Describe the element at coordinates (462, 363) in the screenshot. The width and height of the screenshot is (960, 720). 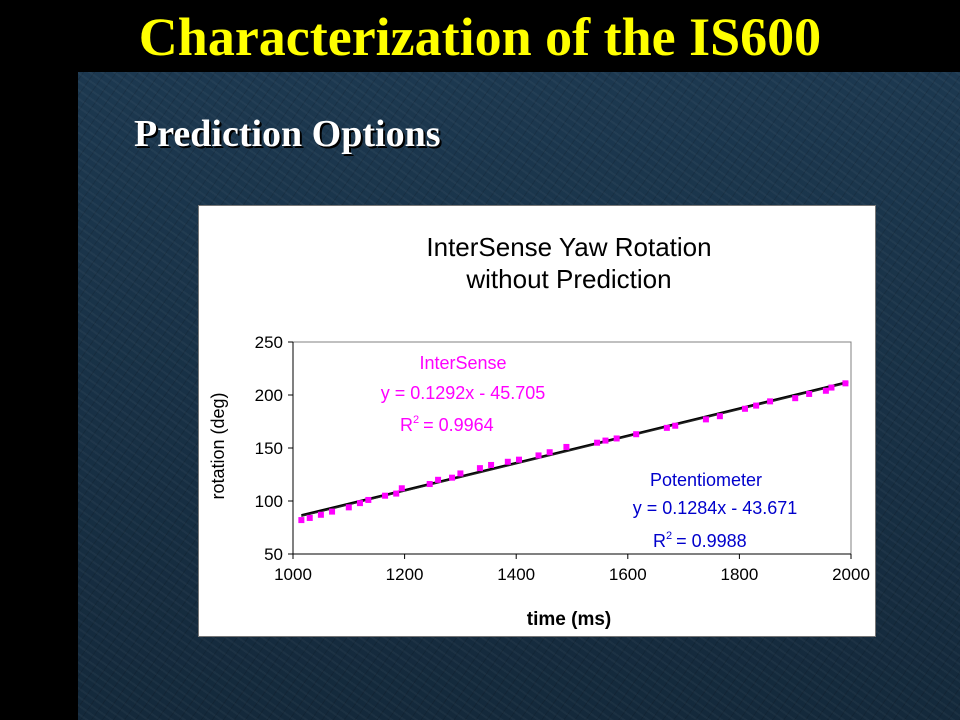
I see `intersense-series-label: InterSense` at that location.